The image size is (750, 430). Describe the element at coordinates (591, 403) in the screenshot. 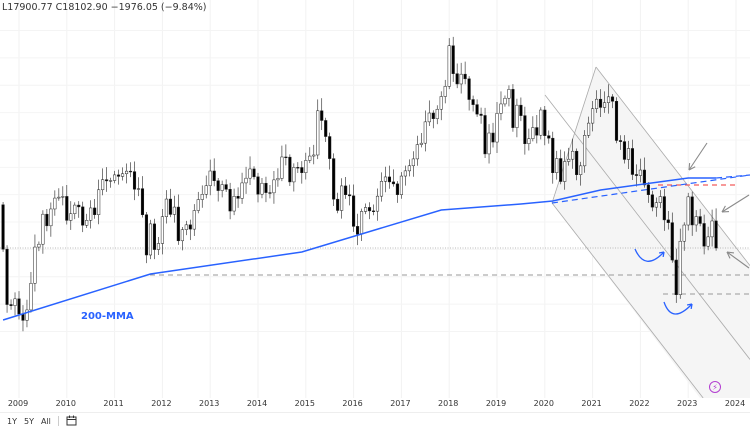

I see `x-tick-label: 2021` at that location.